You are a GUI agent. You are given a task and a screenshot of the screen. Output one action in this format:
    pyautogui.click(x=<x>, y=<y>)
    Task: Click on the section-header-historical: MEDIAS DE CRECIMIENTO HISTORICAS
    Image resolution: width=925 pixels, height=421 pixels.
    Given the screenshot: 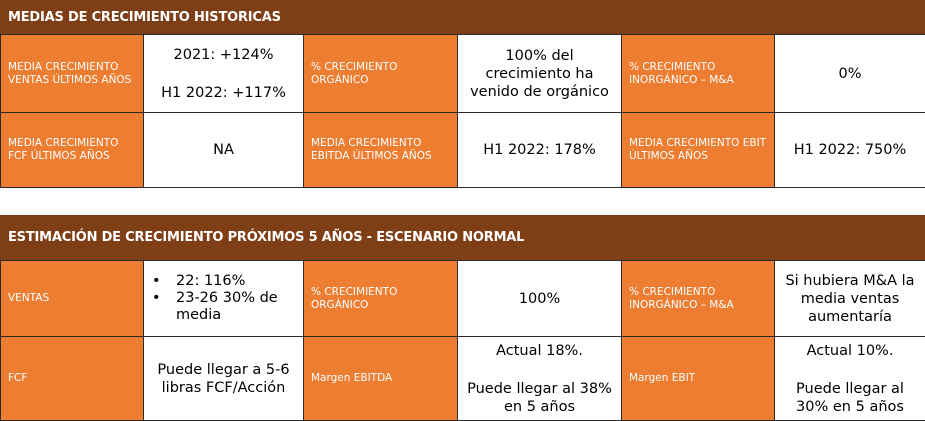 What is the action you would take?
    pyautogui.click(x=462, y=17)
    